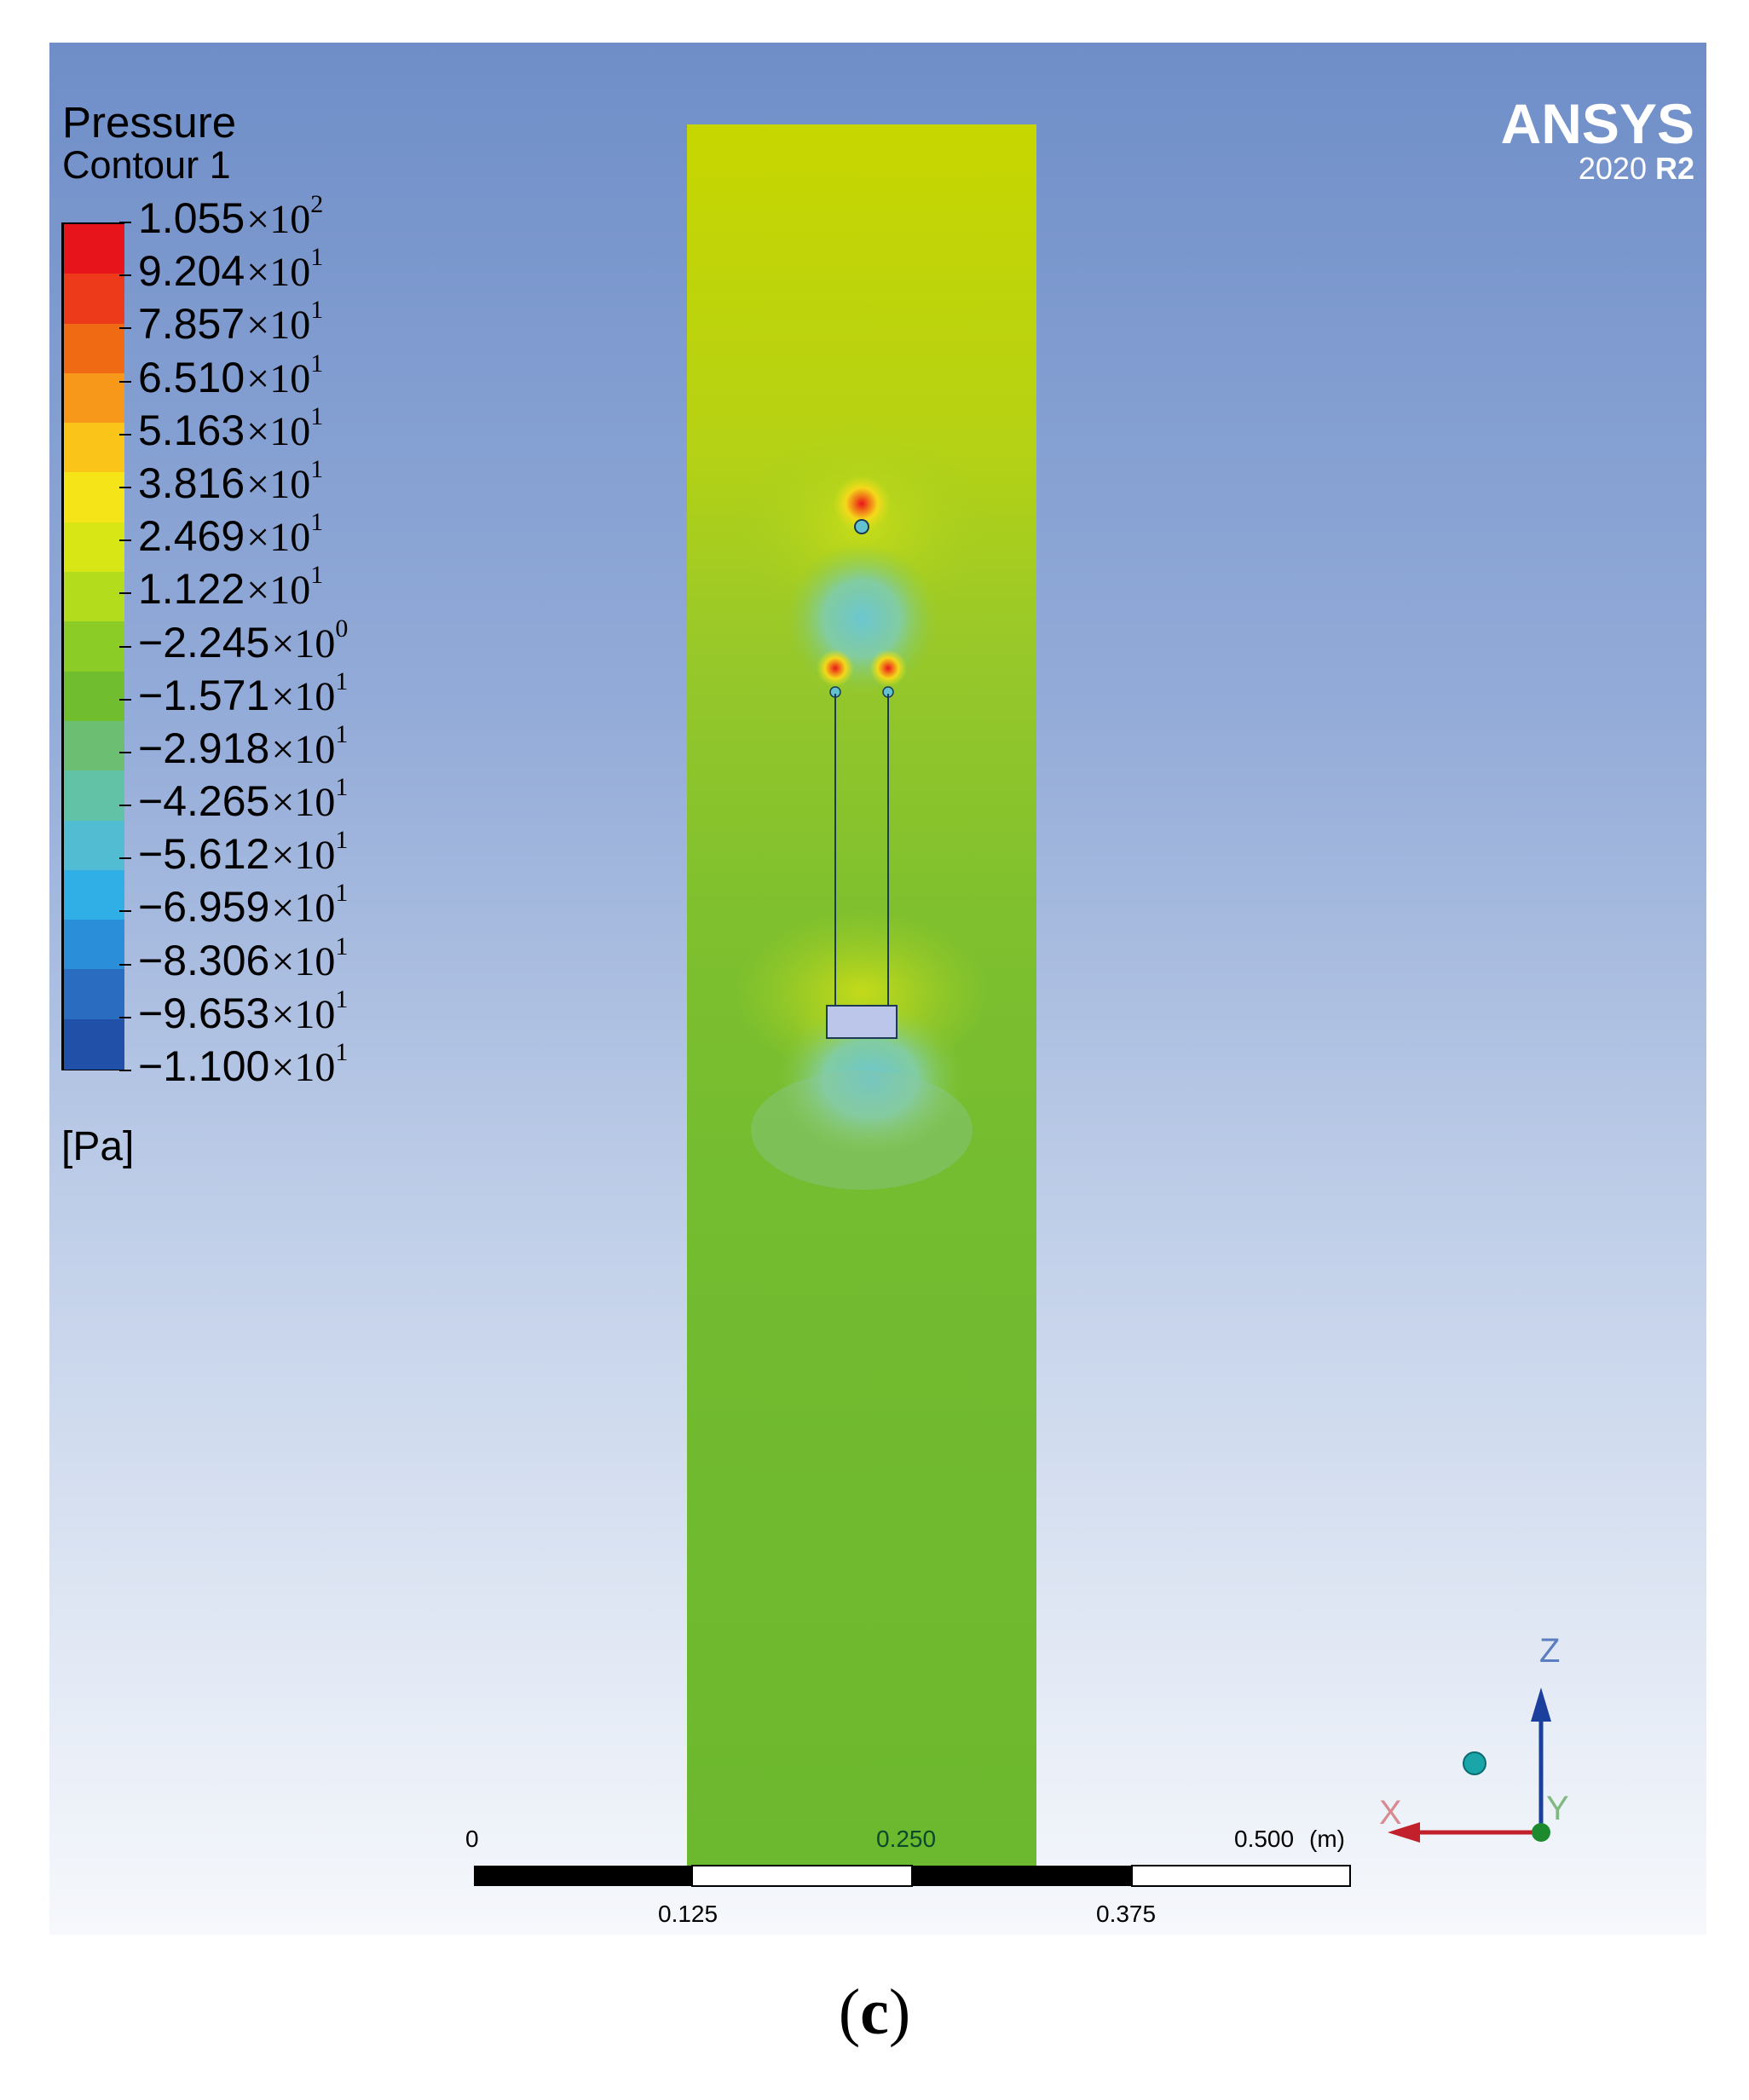 Image resolution: width=1749 pixels, height=2100 pixels. I want to click on legend-value-mantissa: 7.857, so click(191, 324).